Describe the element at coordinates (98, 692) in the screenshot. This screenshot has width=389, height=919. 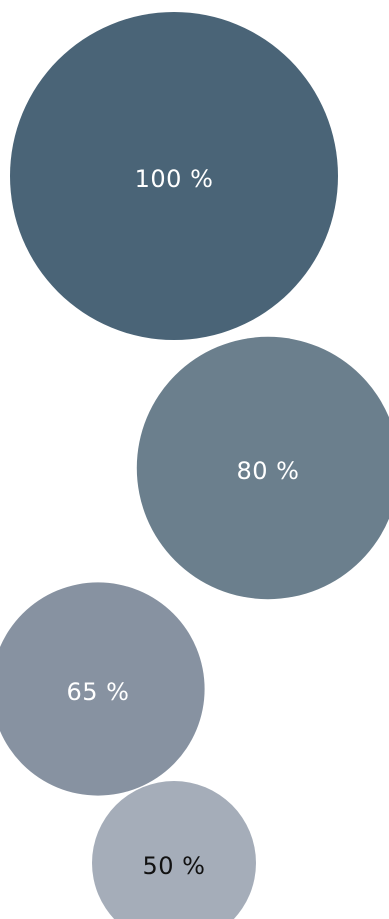
I see `bubble-label-2: 65 %` at that location.